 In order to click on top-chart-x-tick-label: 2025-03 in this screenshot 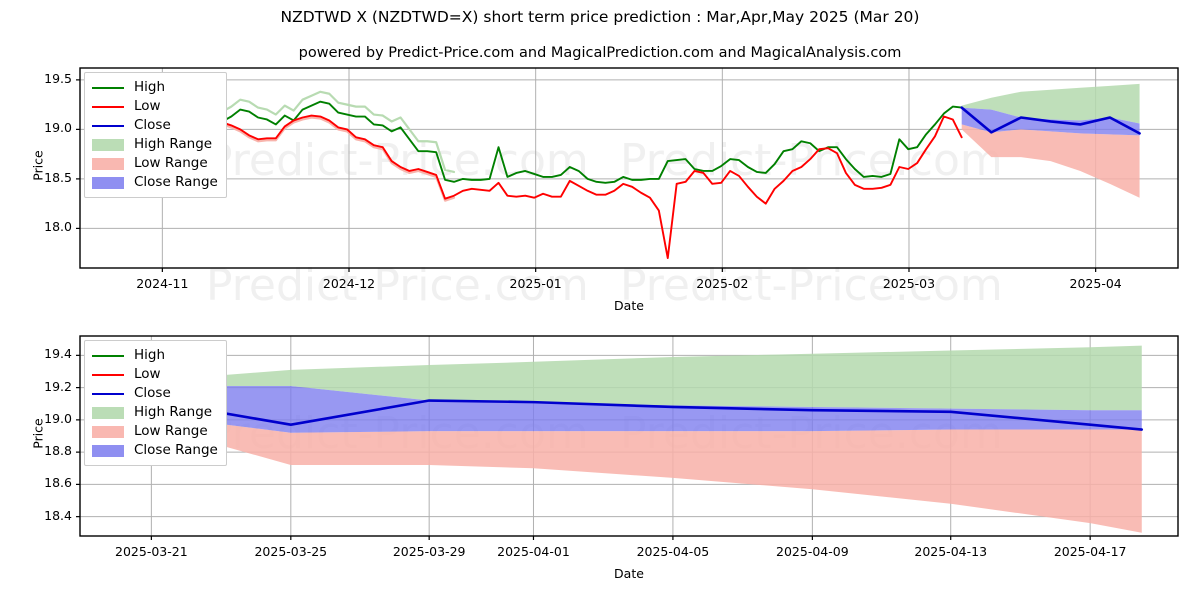, I will do `click(909, 283)`.